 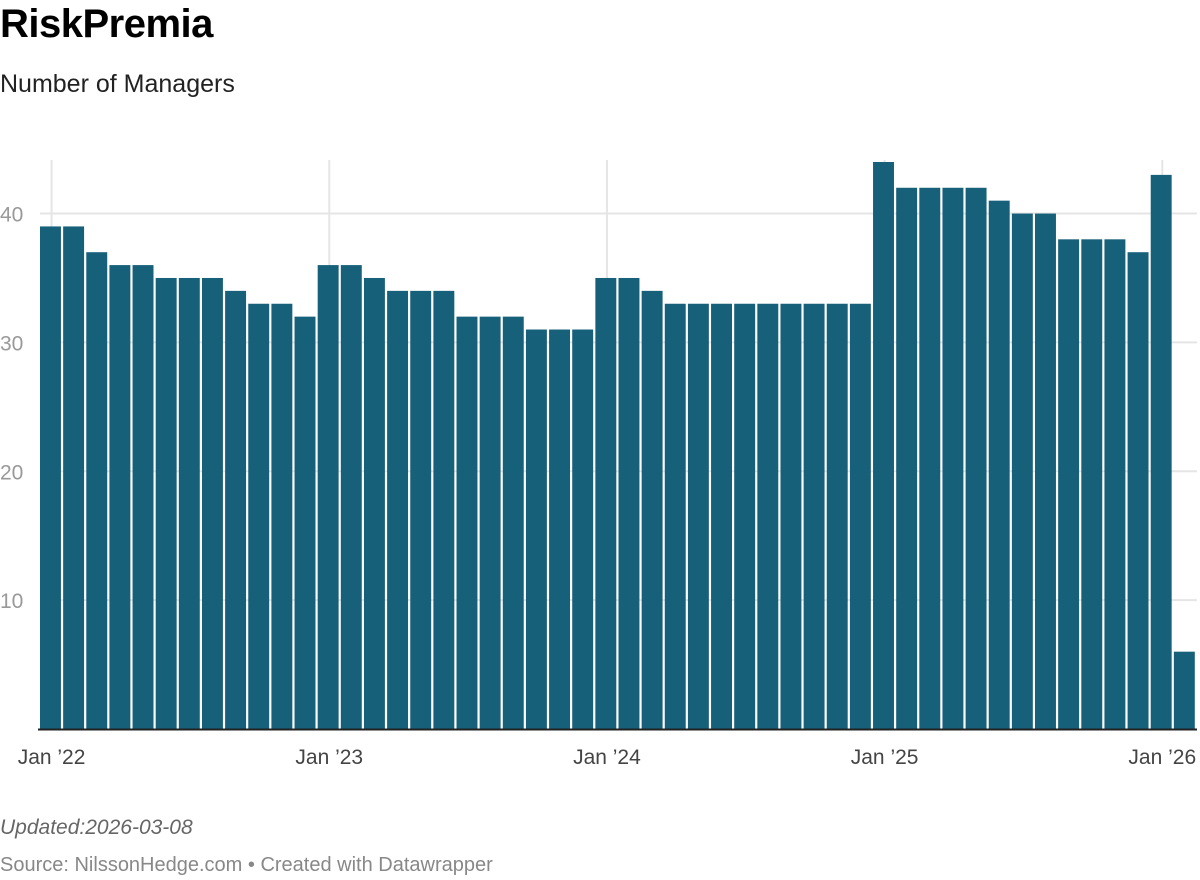 What do you see at coordinates (106, 24) in the screenshot?
I see `chart-title: RiskPremia` at bounding box center [106, 24].